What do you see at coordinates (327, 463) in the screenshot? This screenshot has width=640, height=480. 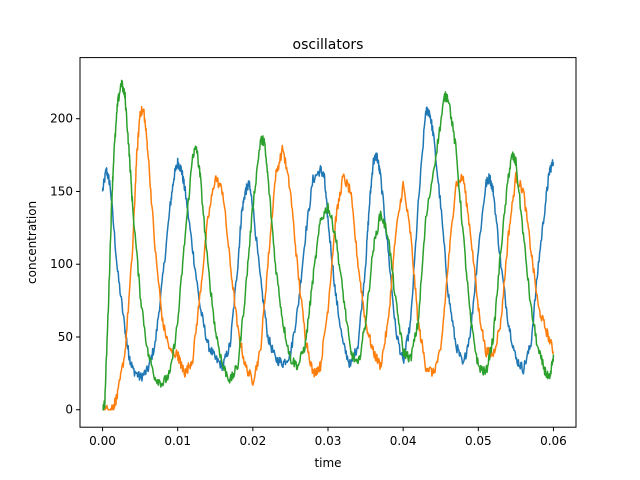 I see `x-axis-label: time` at bounding box center [327, 463].